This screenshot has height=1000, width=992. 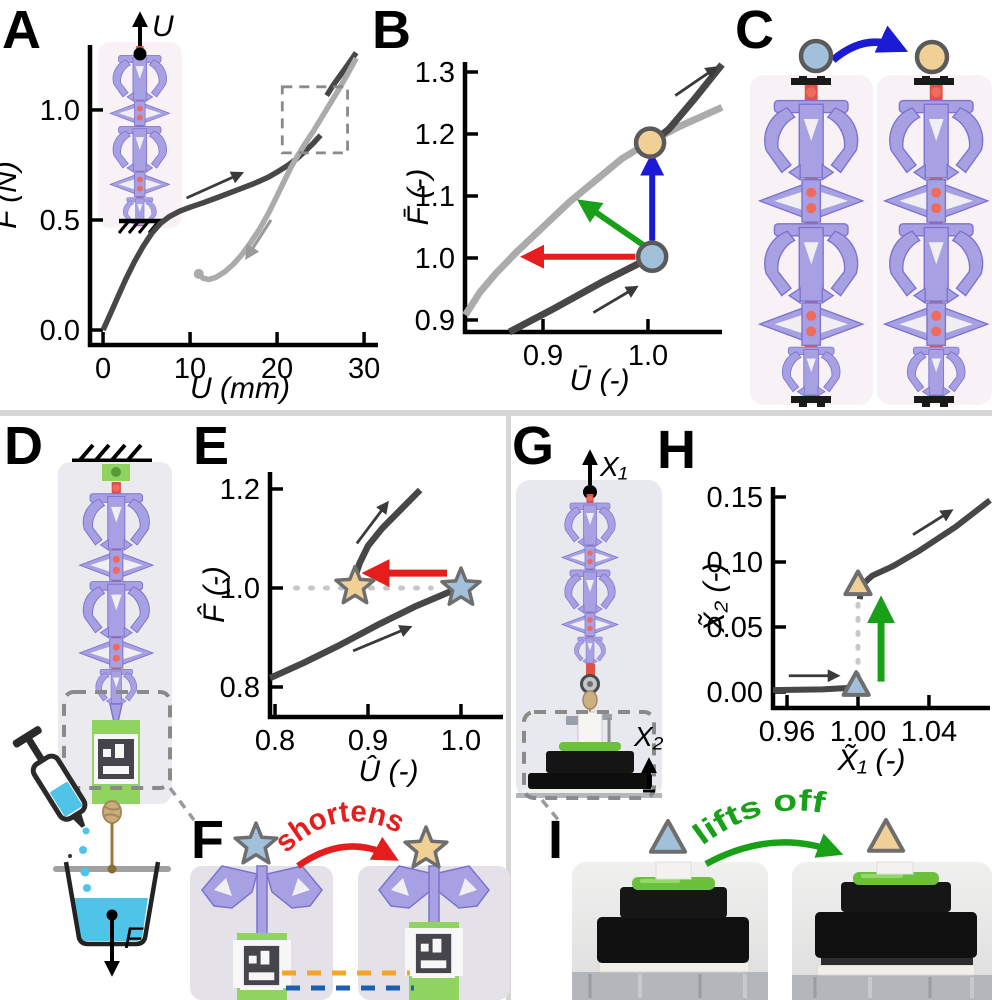 What do you see at coordinates (869, 44) in the screenshot?
I see `snap-transition-arrow` at bounding box center [869, 44].